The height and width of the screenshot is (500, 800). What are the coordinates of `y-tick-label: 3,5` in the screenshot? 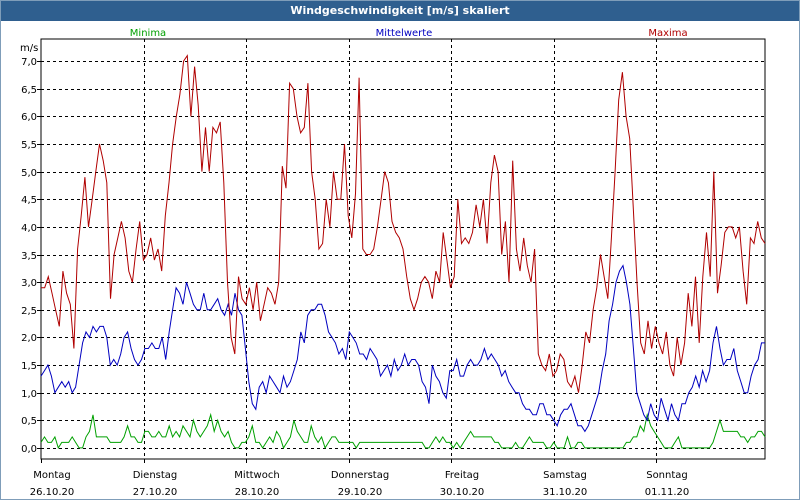 It's located at (29, 256).